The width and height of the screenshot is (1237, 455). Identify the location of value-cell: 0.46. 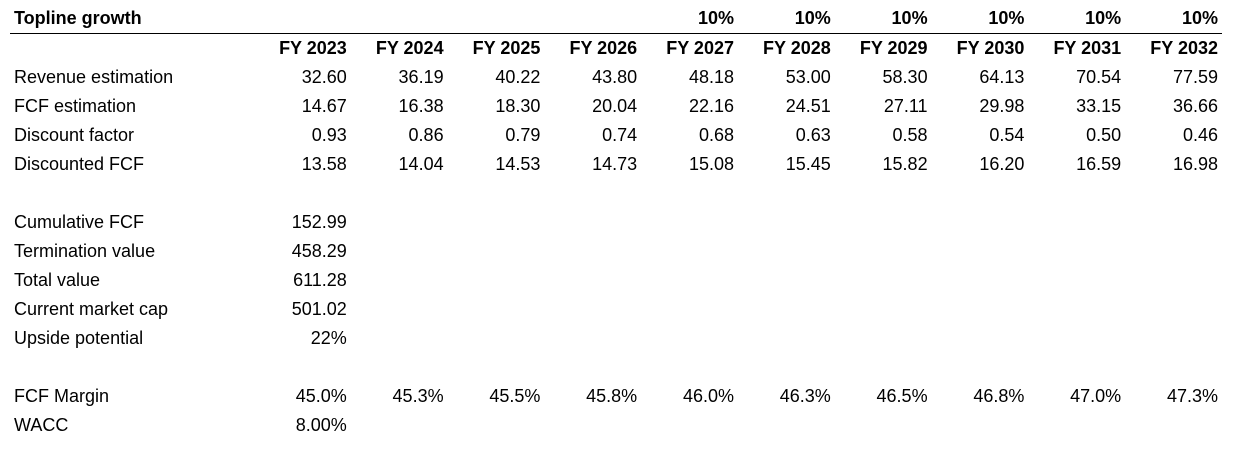
(1200, 135).